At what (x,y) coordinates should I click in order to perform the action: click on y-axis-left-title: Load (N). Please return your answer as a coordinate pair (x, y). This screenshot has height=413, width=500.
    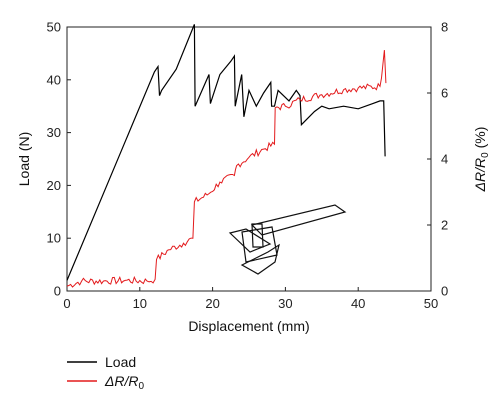
    Looking at the image, I should click on (24, 159).